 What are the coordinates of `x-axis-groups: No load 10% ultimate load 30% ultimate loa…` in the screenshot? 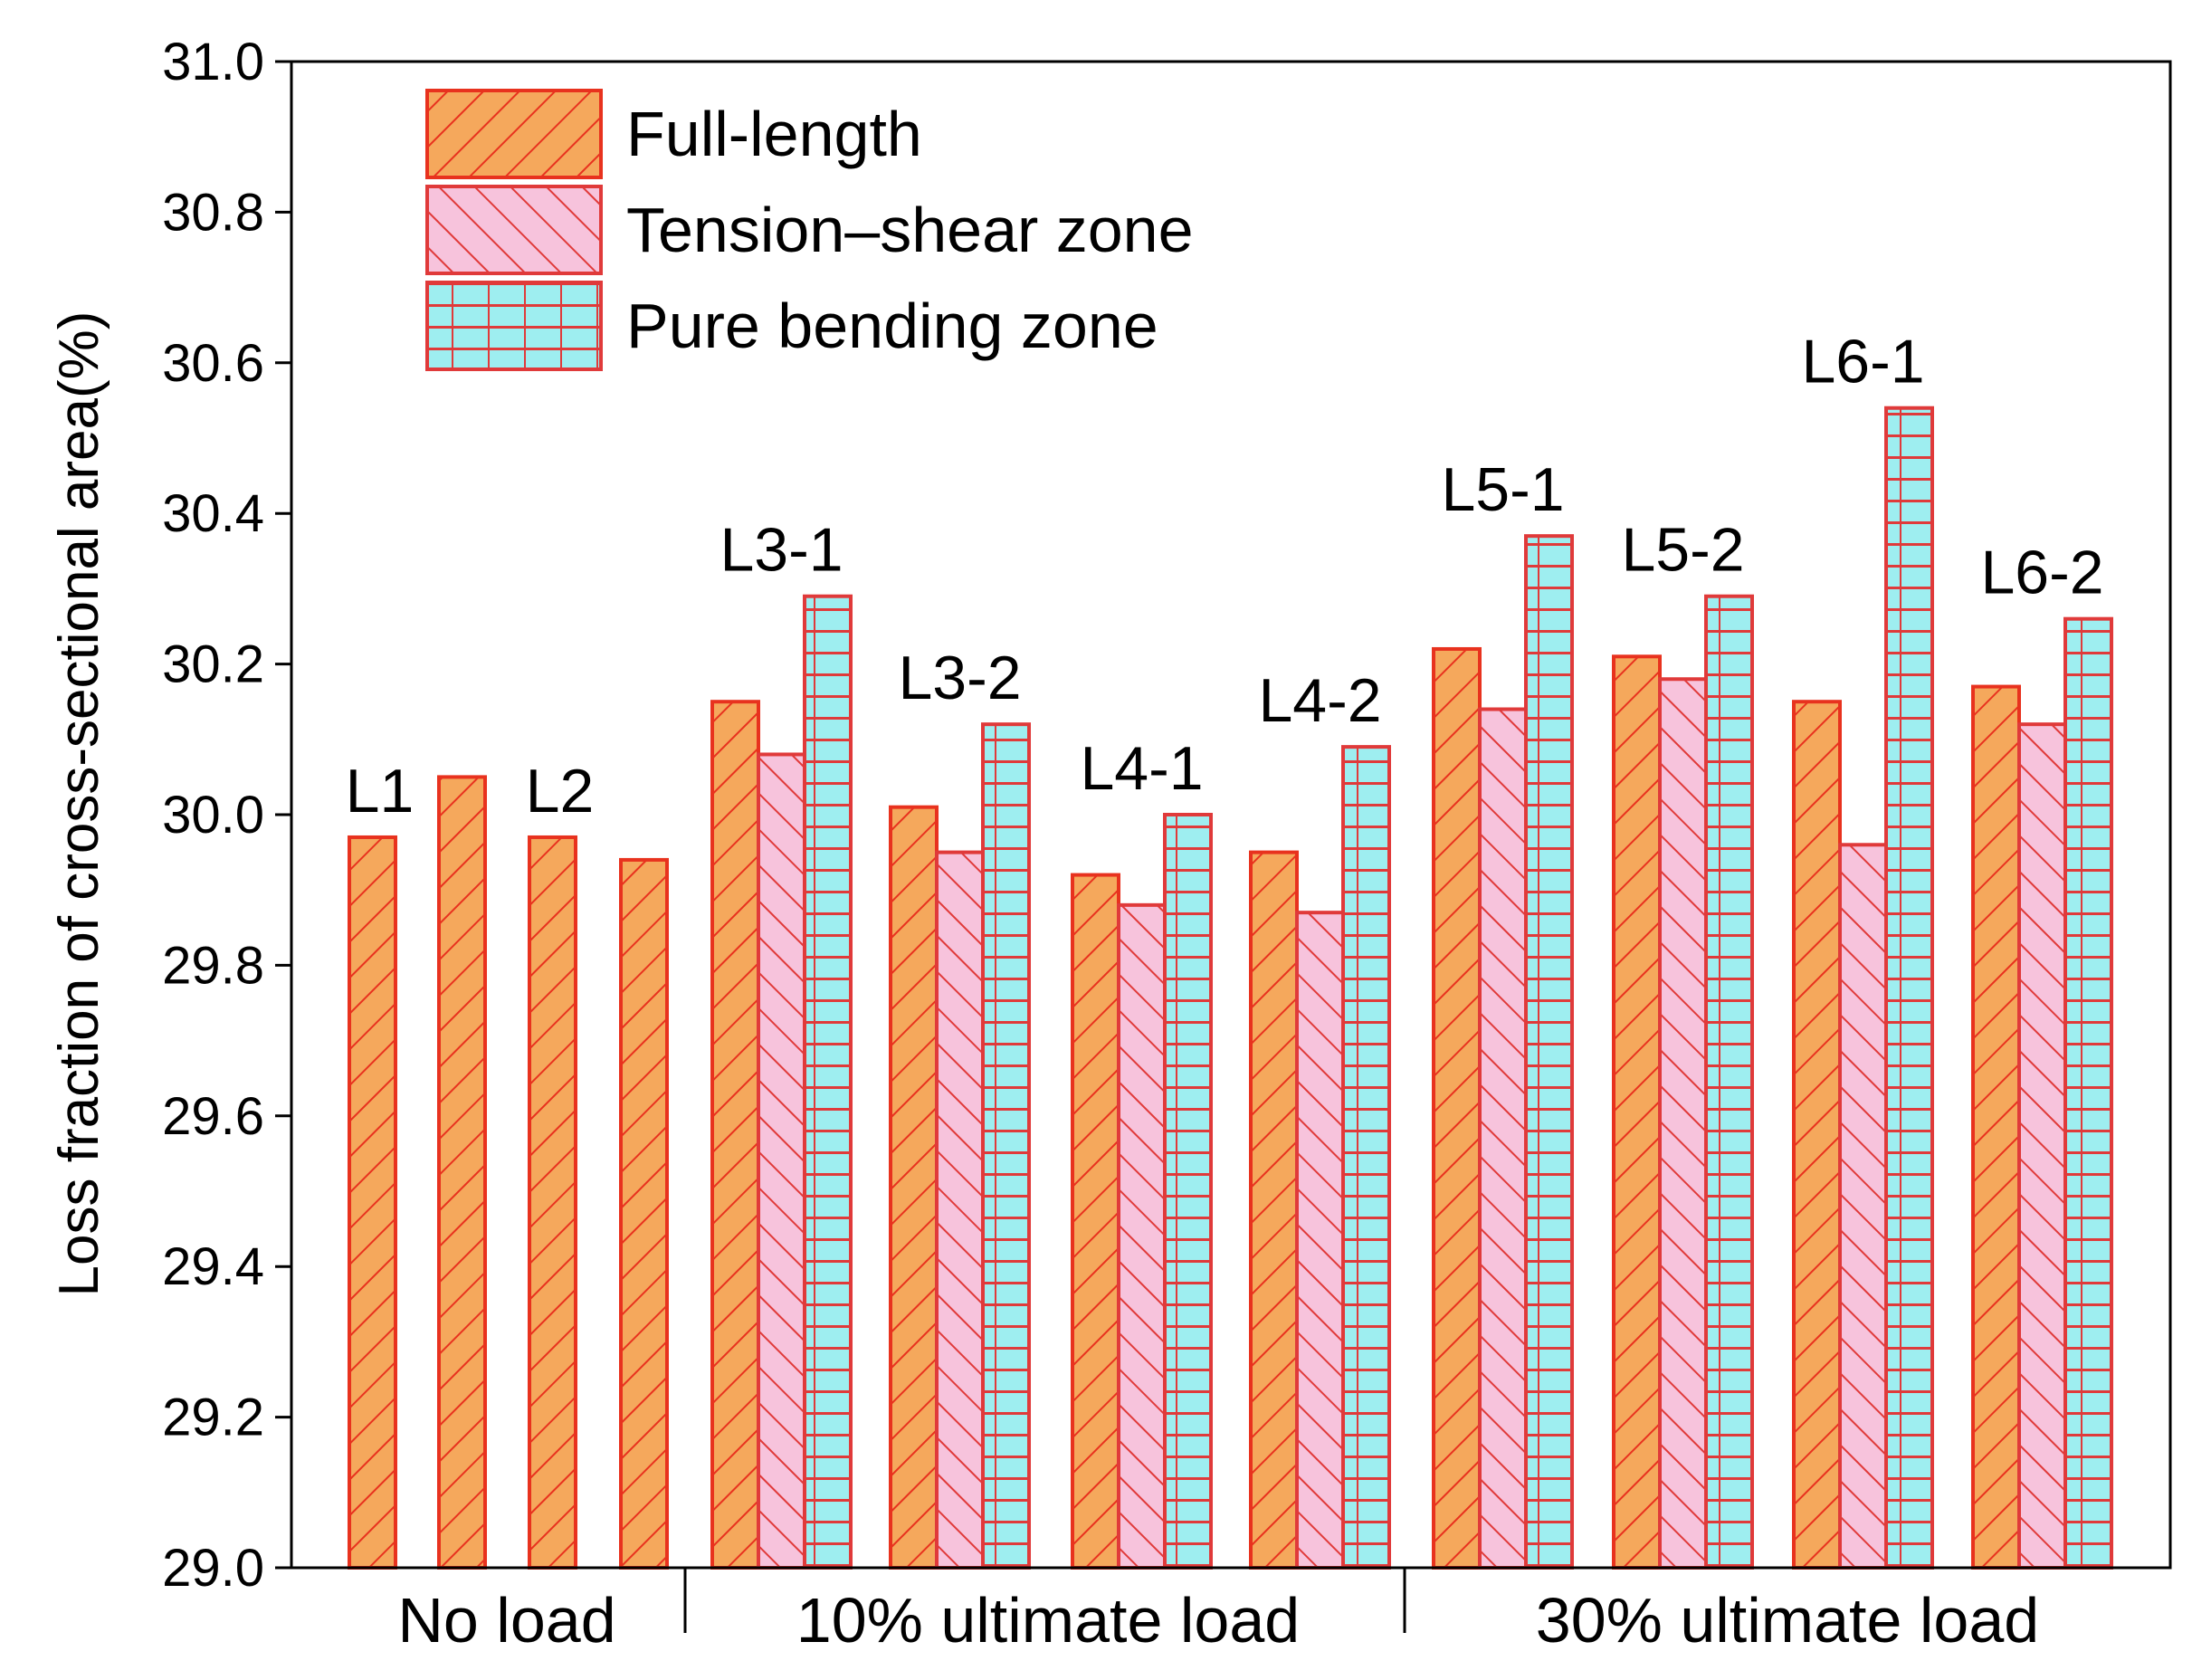 It's located at (1218, 1612).